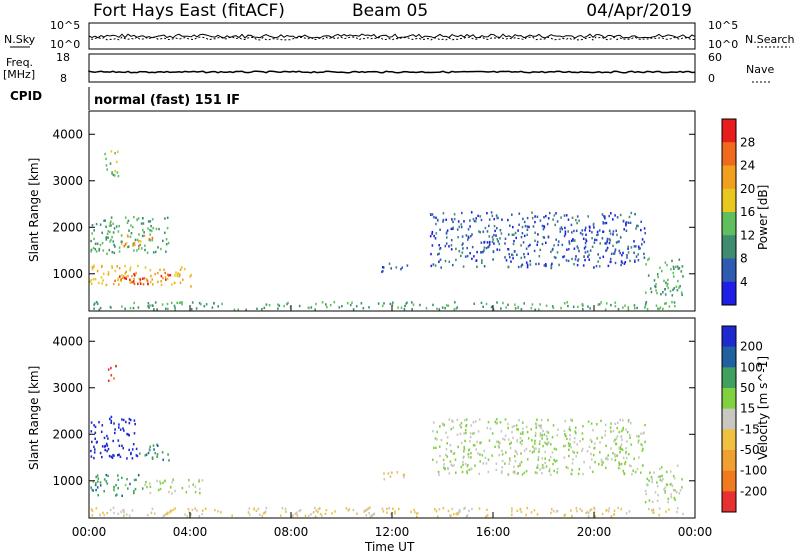 This screenshot has width=800, height=554. I want to click on nsky-trace, so click(392, 37).